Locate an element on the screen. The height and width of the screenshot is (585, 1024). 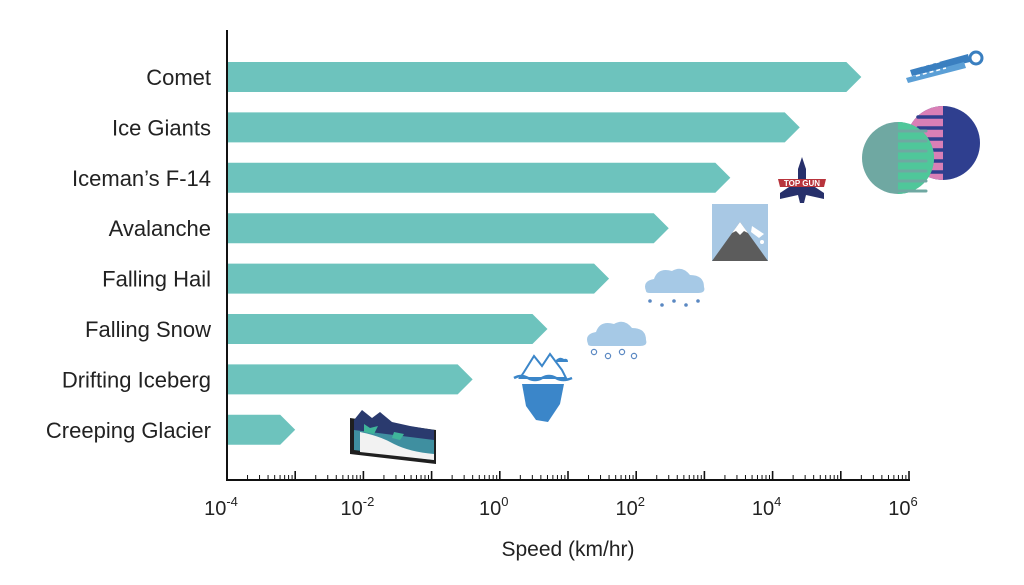
ice-giants-icon is located at coordinates (921, 150).